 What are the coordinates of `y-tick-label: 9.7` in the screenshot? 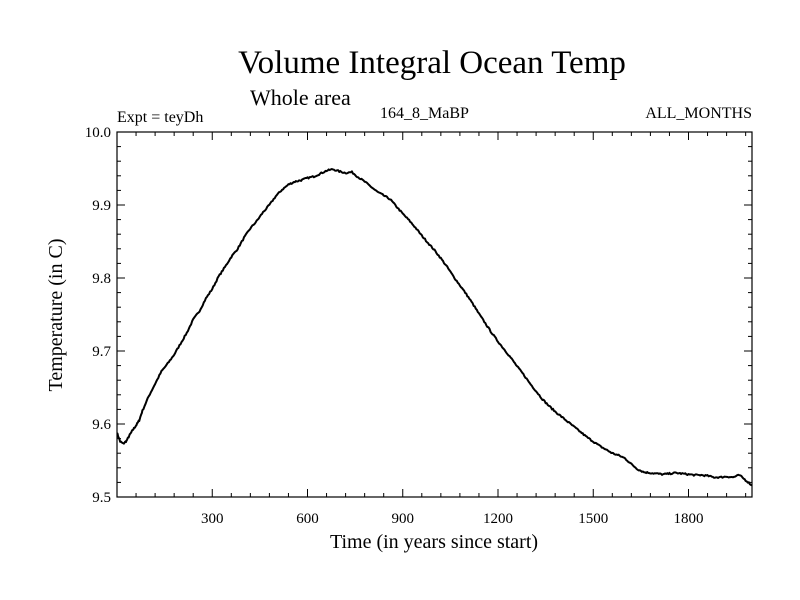 It's located at (101, 352).